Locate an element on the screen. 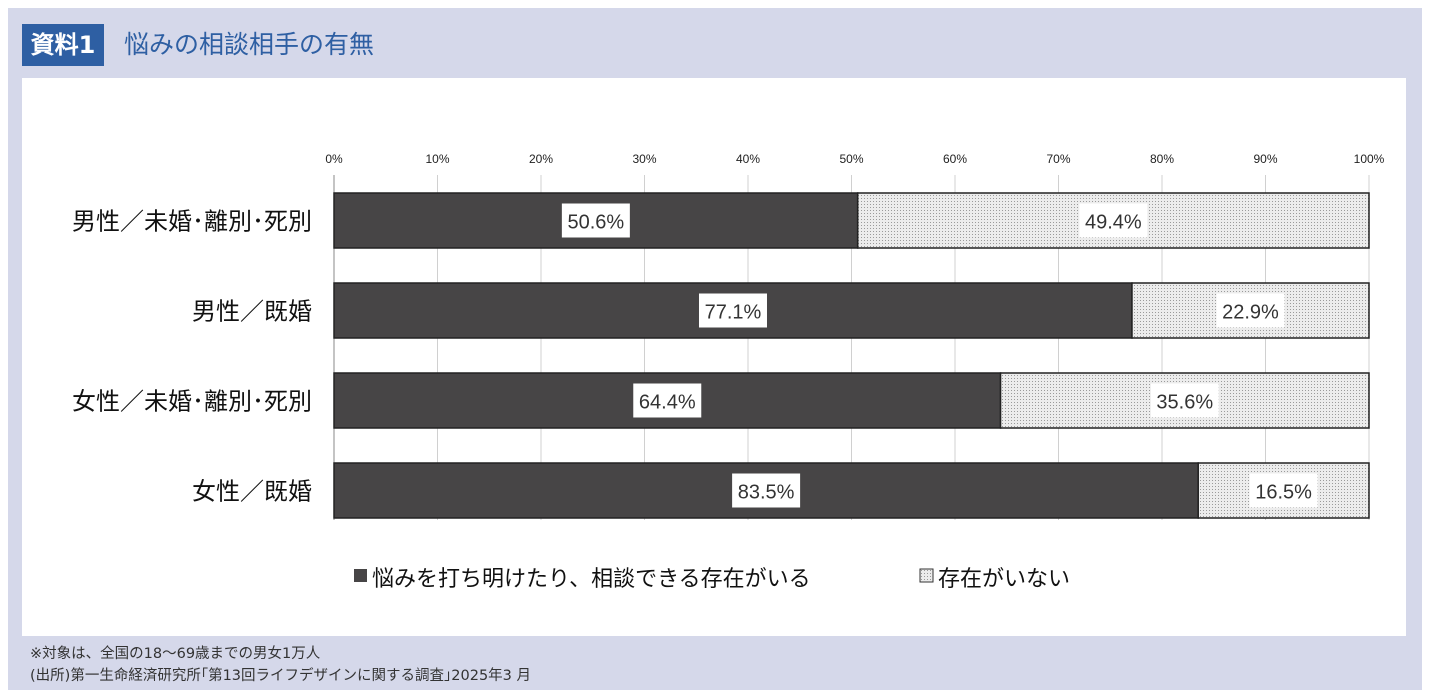  x-tick-label: 60% is located at coordinates (955, 159).